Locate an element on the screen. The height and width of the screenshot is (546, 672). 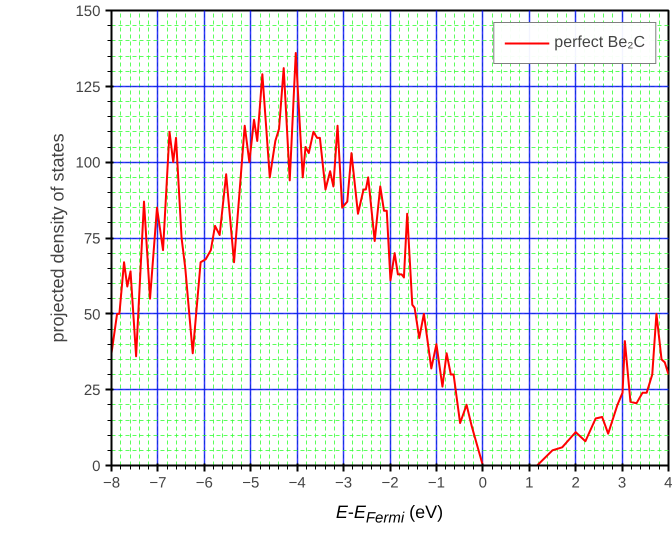
y-tick-label: 125 is located at coordinates (88, 87).